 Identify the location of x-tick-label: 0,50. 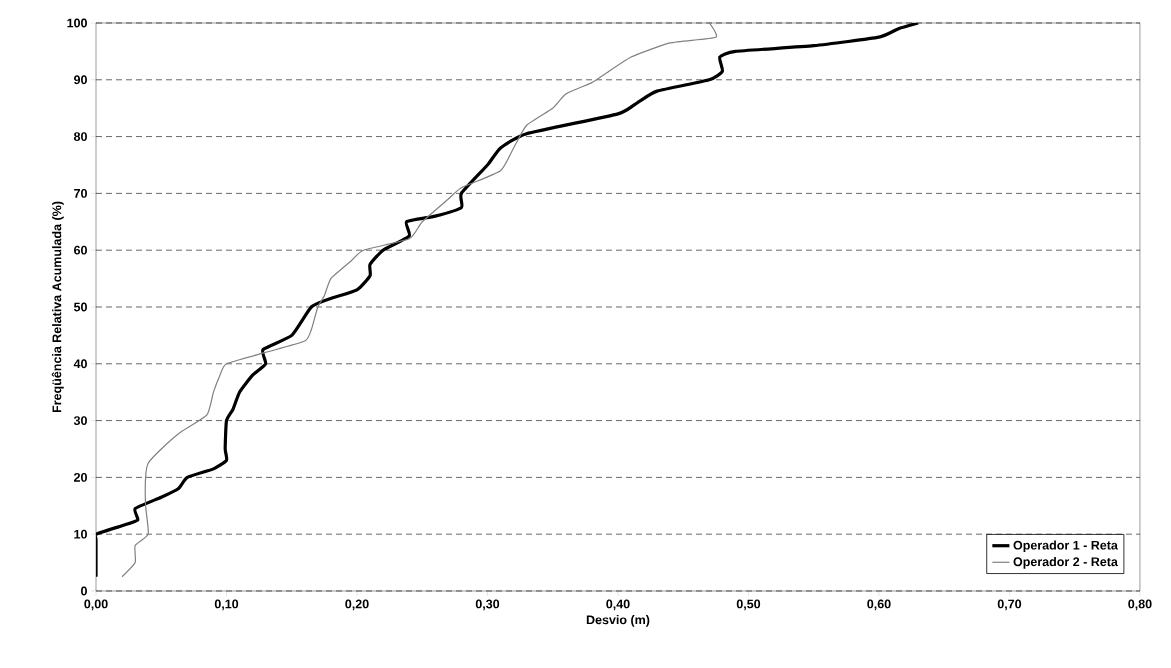
(748, 605).